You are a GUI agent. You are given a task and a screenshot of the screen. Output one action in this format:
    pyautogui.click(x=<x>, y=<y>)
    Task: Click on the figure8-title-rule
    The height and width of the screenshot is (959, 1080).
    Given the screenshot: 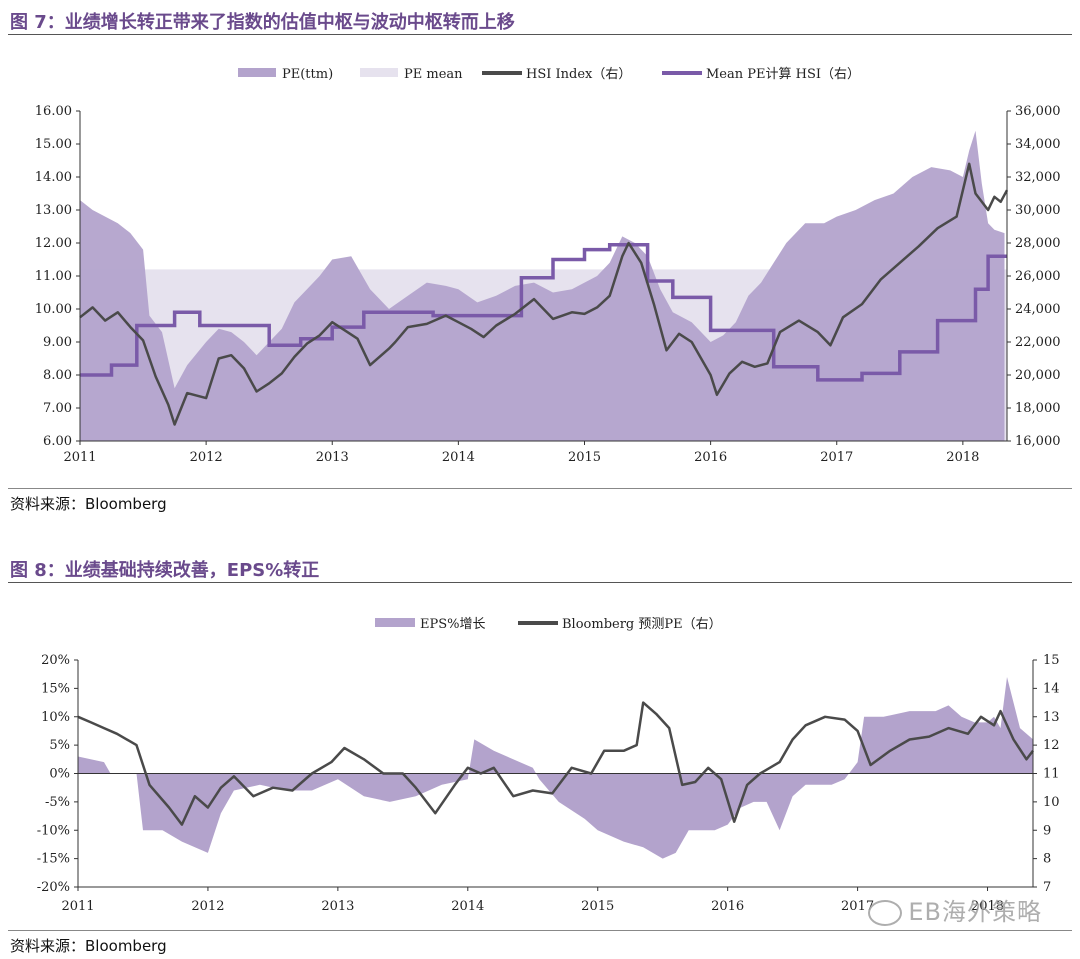 What is the action you would take?
    pyautogui.click(x=540, y=582)
    